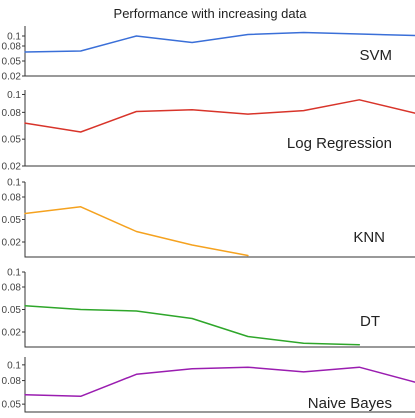 The image size is (415, 418). I want to click on panel-label: Naive Bayes, so click(350, 403).